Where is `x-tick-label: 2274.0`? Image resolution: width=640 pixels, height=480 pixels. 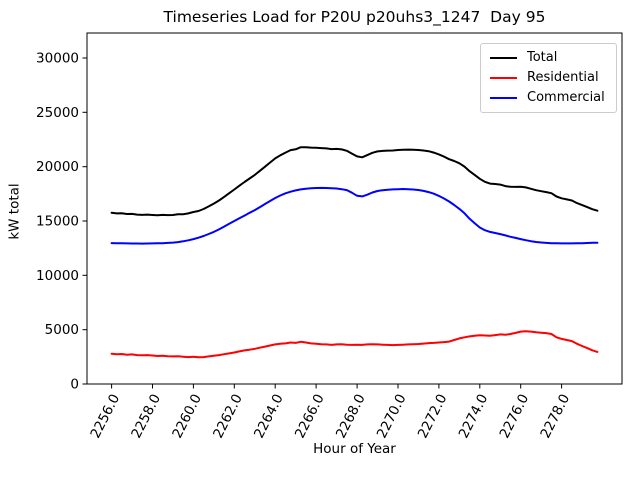 x-tick-label: 2274.0 is located at coordinates (474, 416).